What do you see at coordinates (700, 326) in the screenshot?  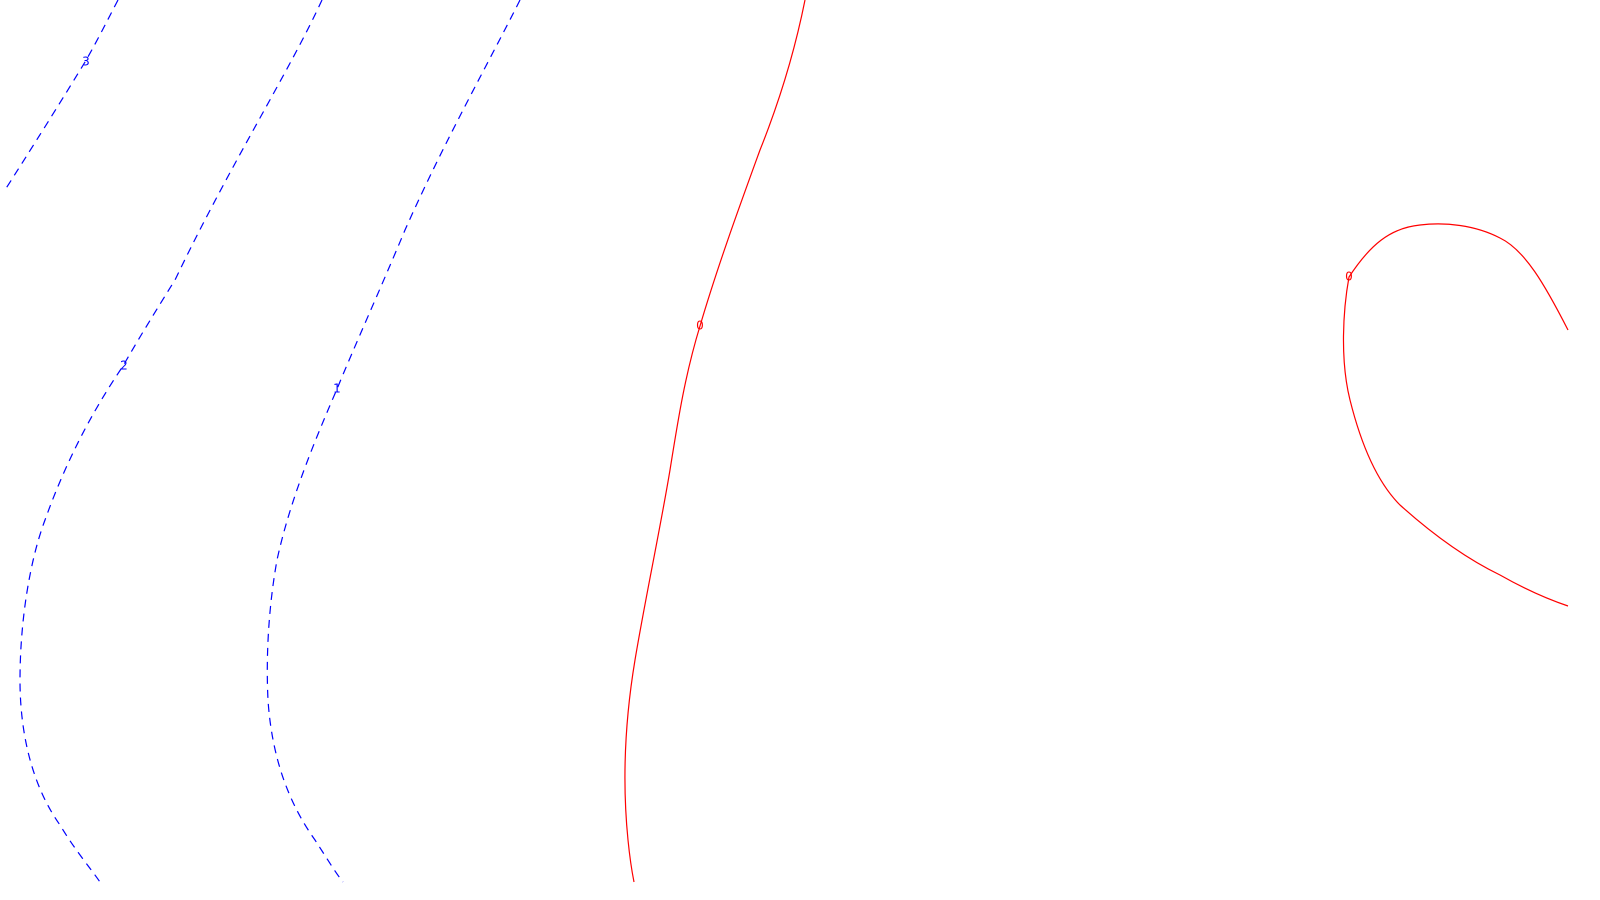 I see `contour-label-0-main: 0` at bounding box center [700, 326].